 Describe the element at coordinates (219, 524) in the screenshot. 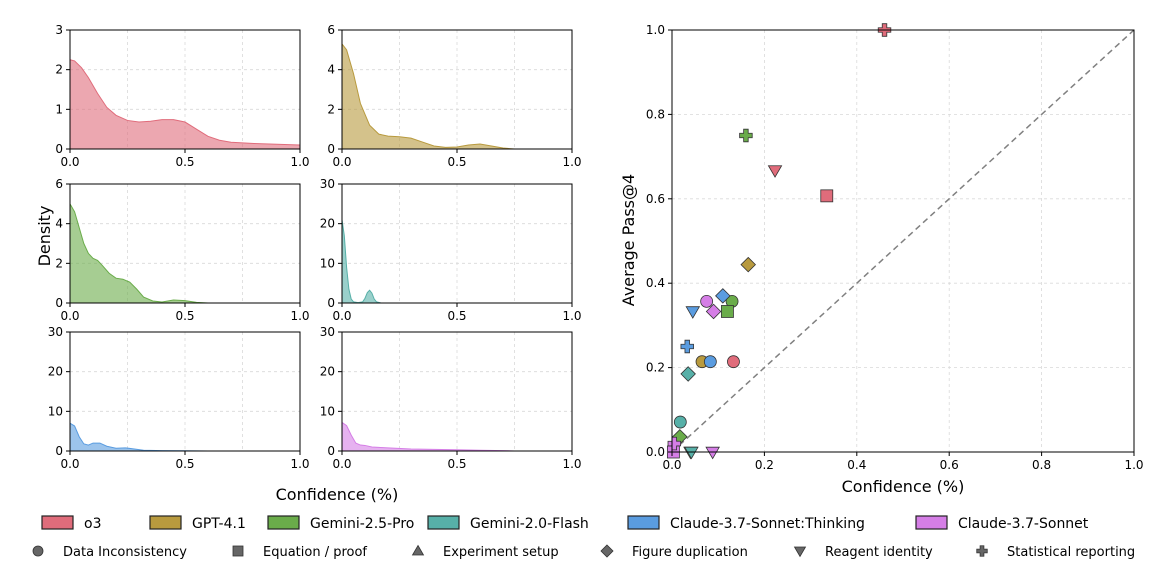

I see `legend-model-label: GPT-4.1` at that location.